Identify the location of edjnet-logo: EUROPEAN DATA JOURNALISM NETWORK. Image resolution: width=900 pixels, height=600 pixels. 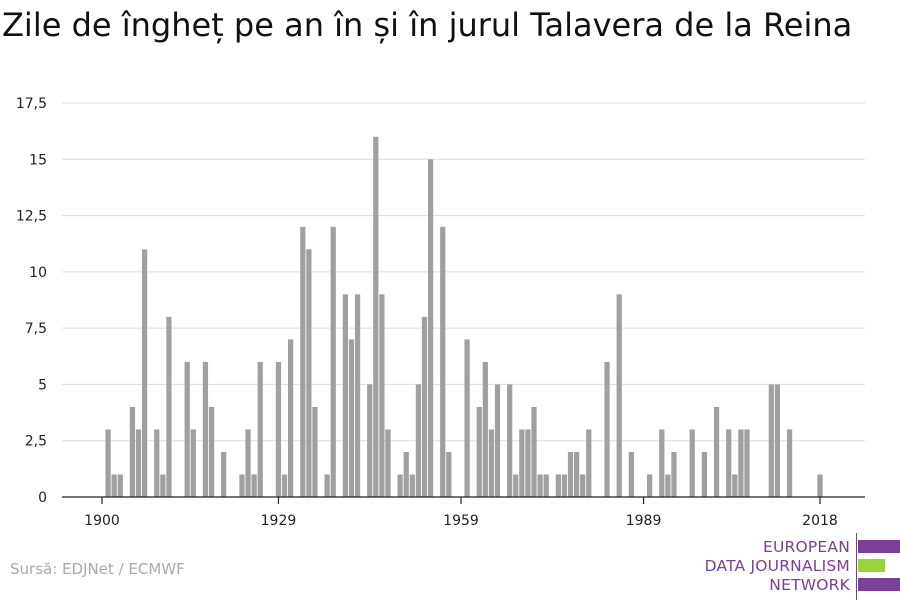
(800, 566).